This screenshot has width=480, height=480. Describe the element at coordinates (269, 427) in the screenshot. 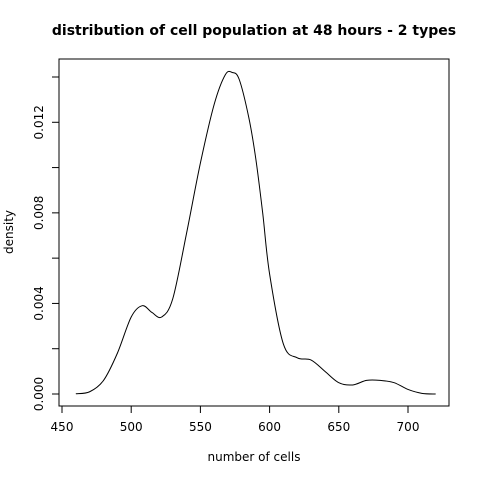

I see `x-tick-label: 600` at that location.